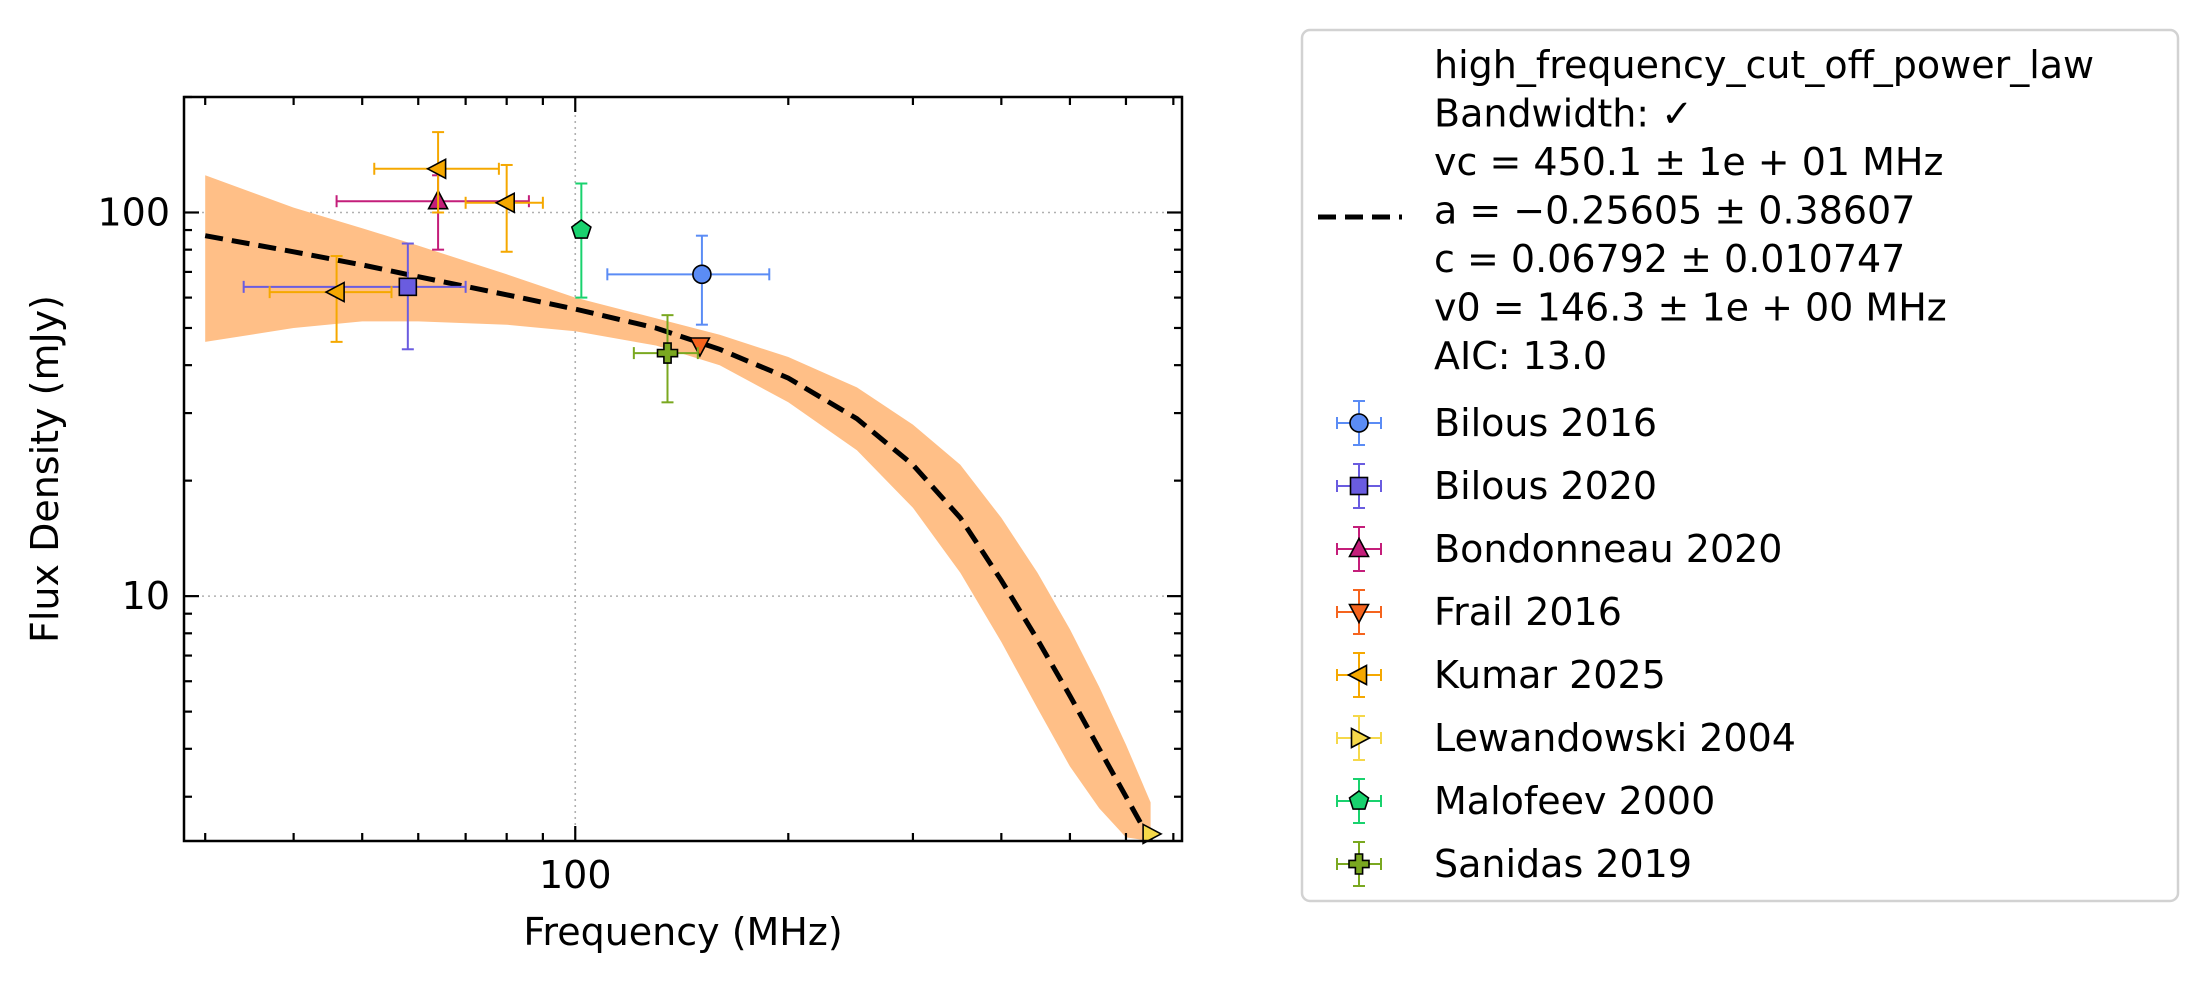 This screenshot has width=2198, height=985. Describe the element at coordinates (1563, 114) in the screenshot. I see `legend-fit-line-1: Bandwidth: ✓` at that location.